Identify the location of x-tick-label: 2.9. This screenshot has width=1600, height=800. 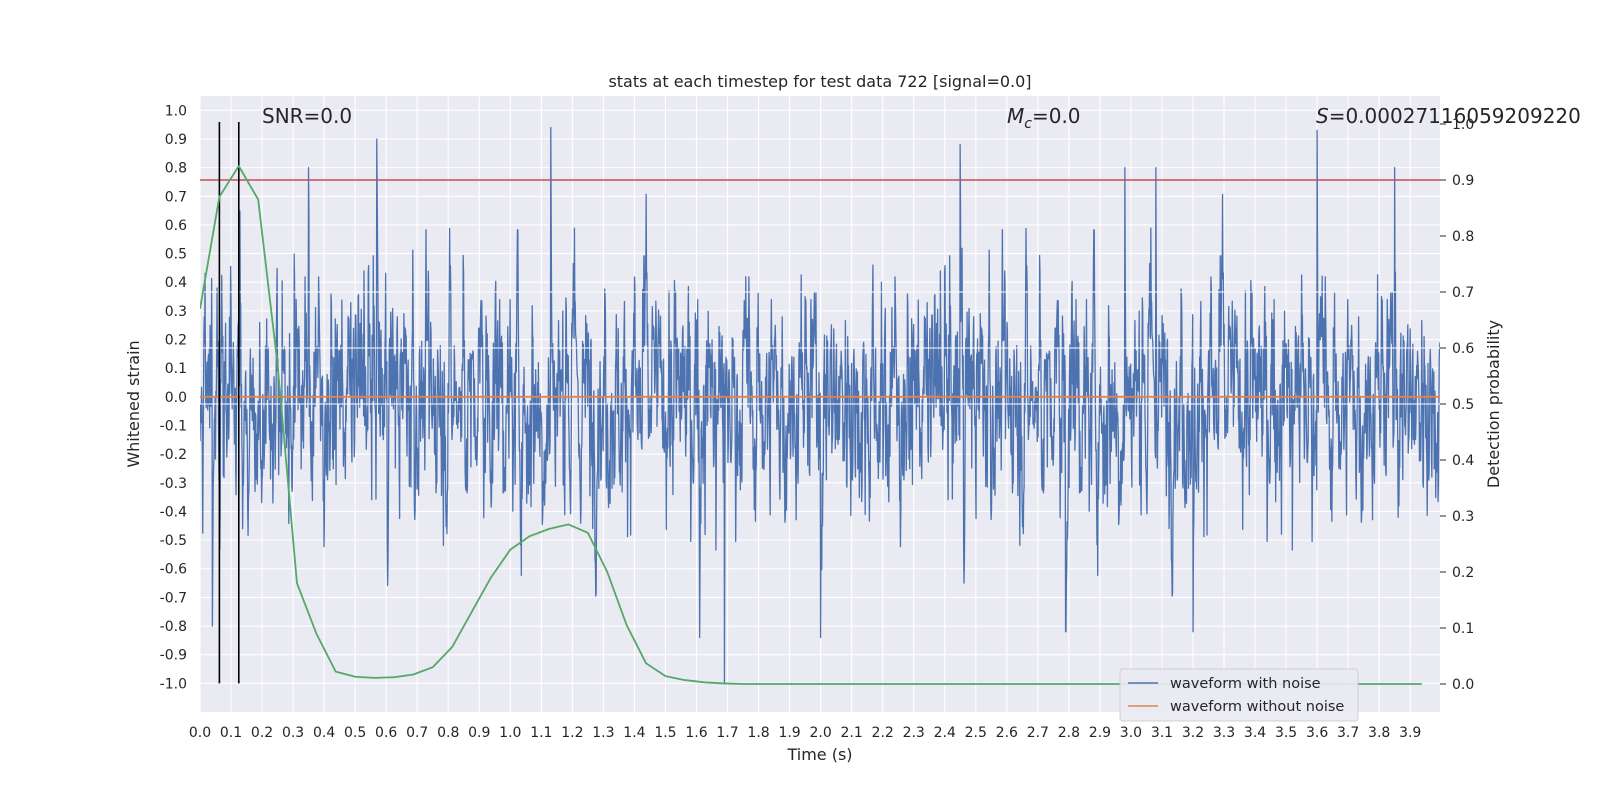
(1100, 733).